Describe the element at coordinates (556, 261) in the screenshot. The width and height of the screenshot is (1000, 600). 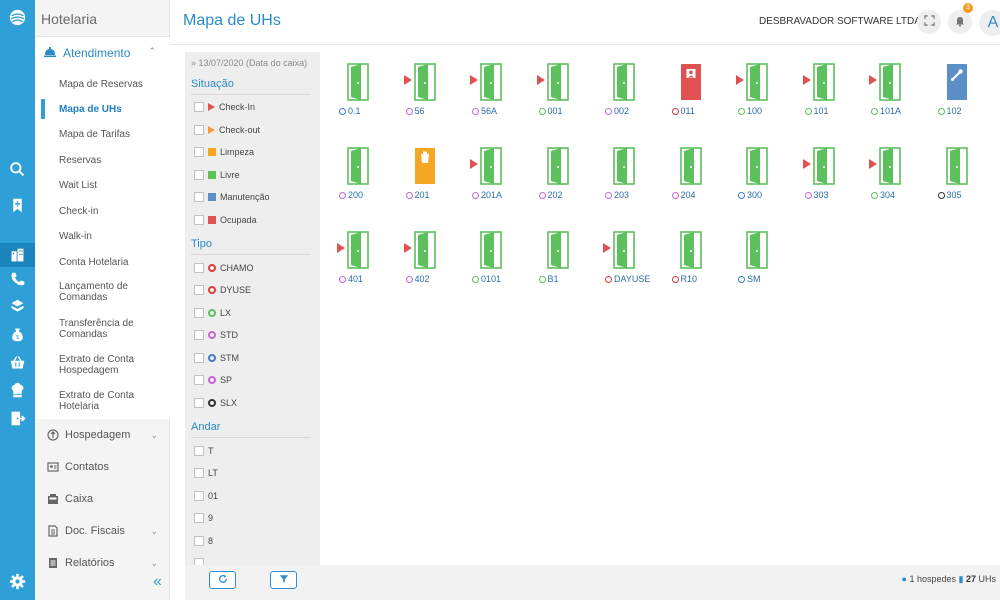
I see `room-tile: B1` at that location.